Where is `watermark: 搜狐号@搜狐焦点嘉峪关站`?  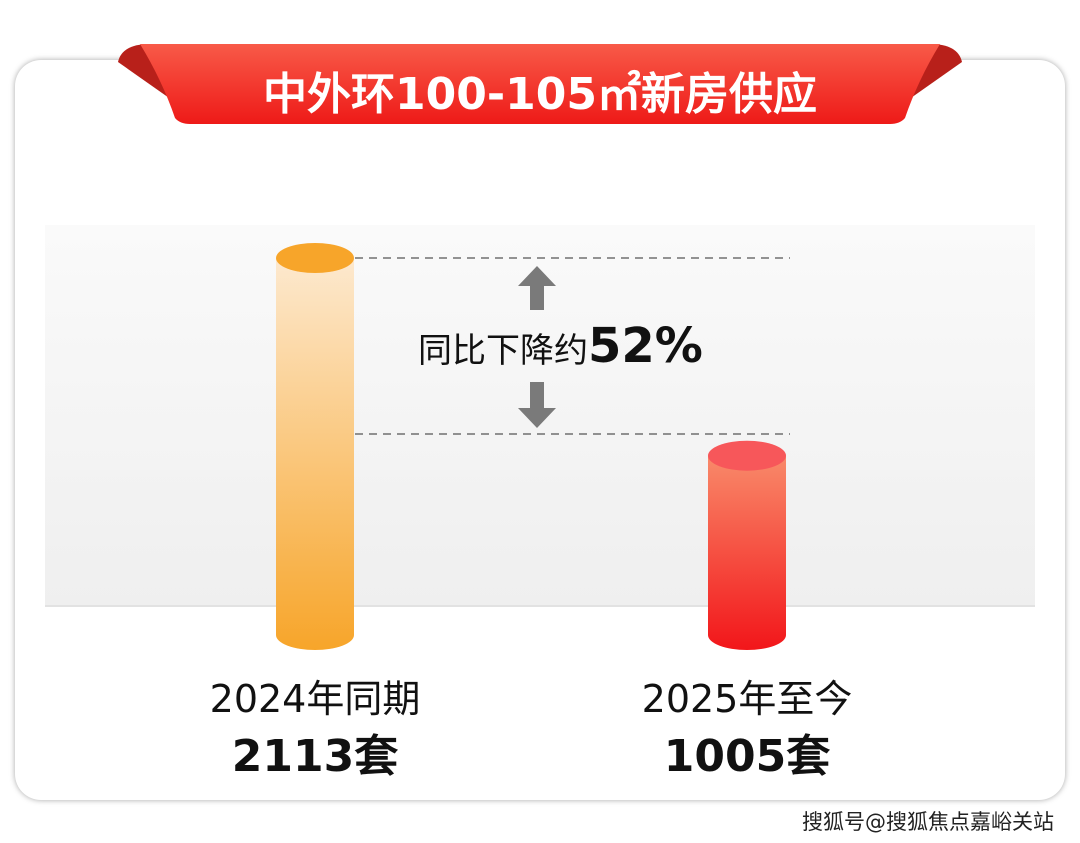
watermark: 搜狐号@搜狐焦点嘉峪关站 is located at coordinates (928, 822).